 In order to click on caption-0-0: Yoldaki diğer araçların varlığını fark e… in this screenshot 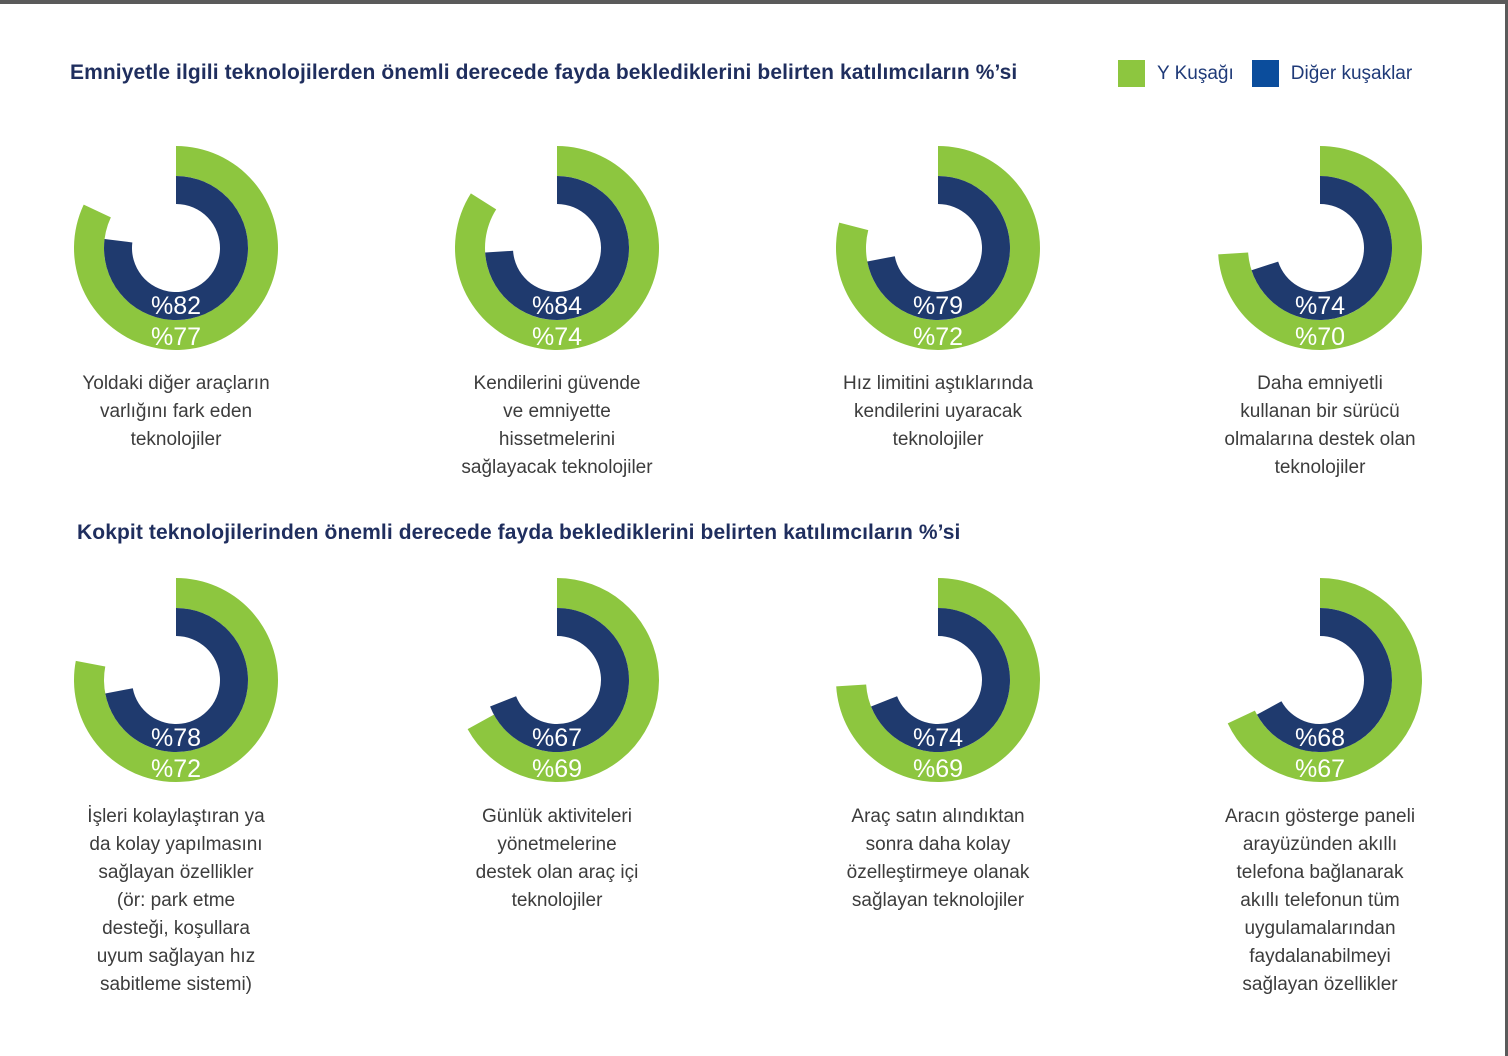, I will do `click(176, 411)`.